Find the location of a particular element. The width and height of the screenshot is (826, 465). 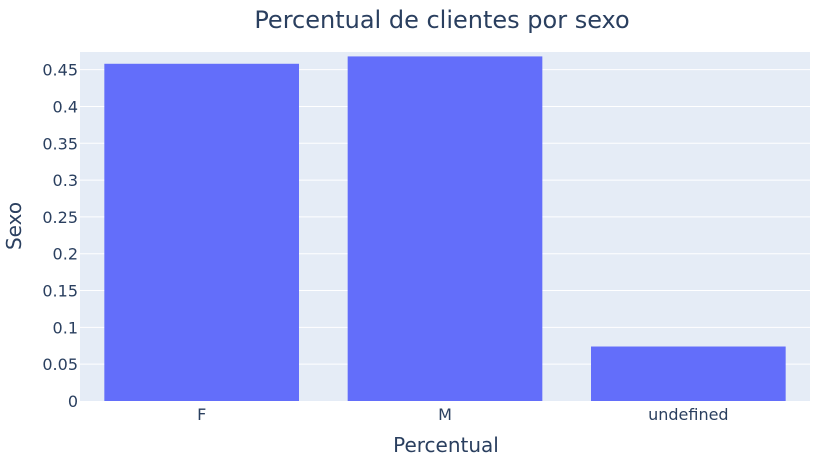

y-tick-labels: 0 0.05 0.1 0.15 0.2 0.25 0.3 0.35 0.4 0.45 is located at coordinates (60, 236).